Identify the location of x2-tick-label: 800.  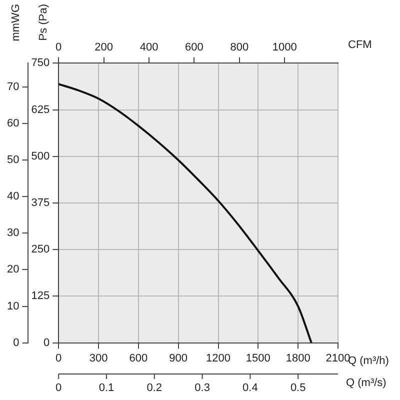
(239, 48).